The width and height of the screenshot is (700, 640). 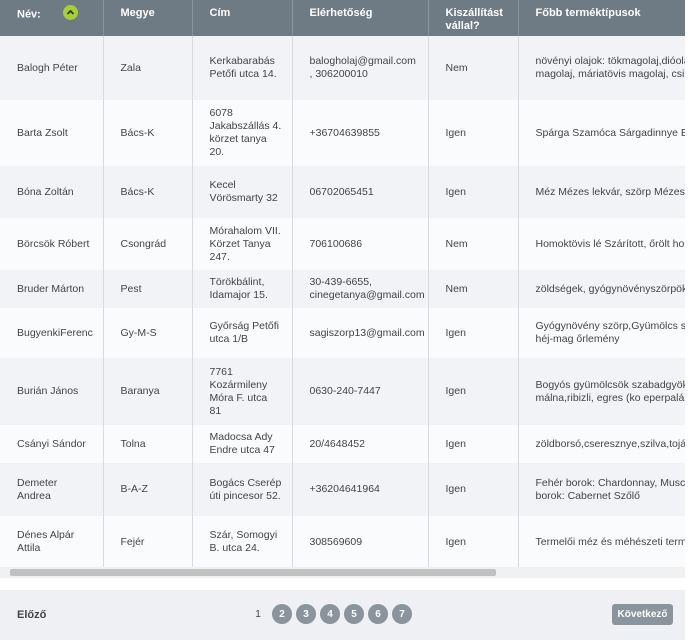 I want to click on column-header: Kiszállítást vállal?, so click(x=473, y=18).